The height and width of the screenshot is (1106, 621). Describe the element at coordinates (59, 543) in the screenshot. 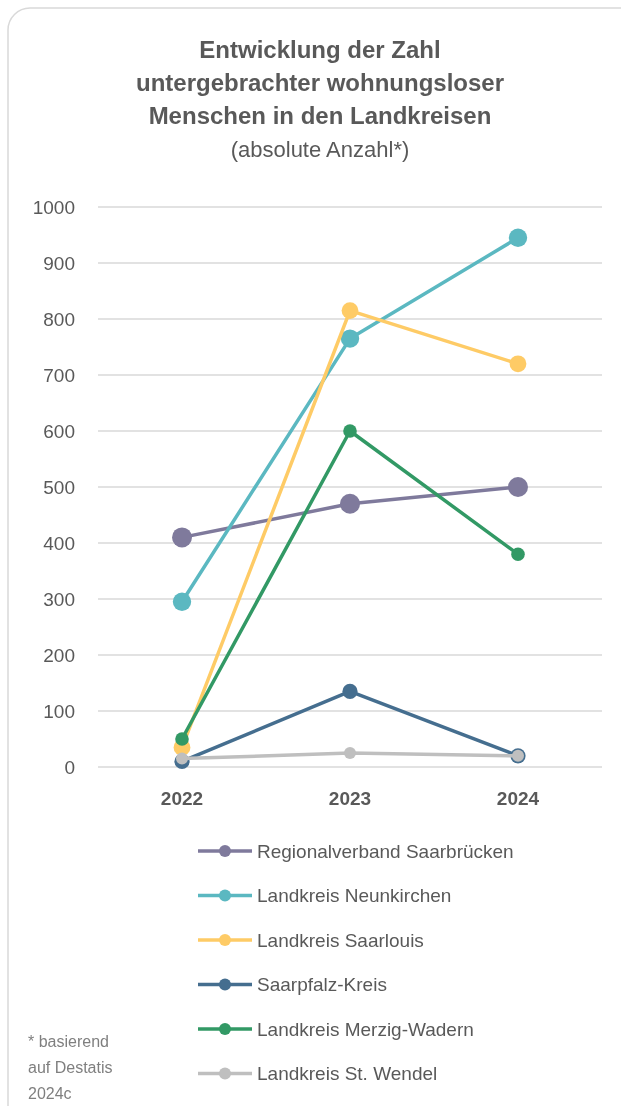

I see `y-tick-label: 400` at that location.